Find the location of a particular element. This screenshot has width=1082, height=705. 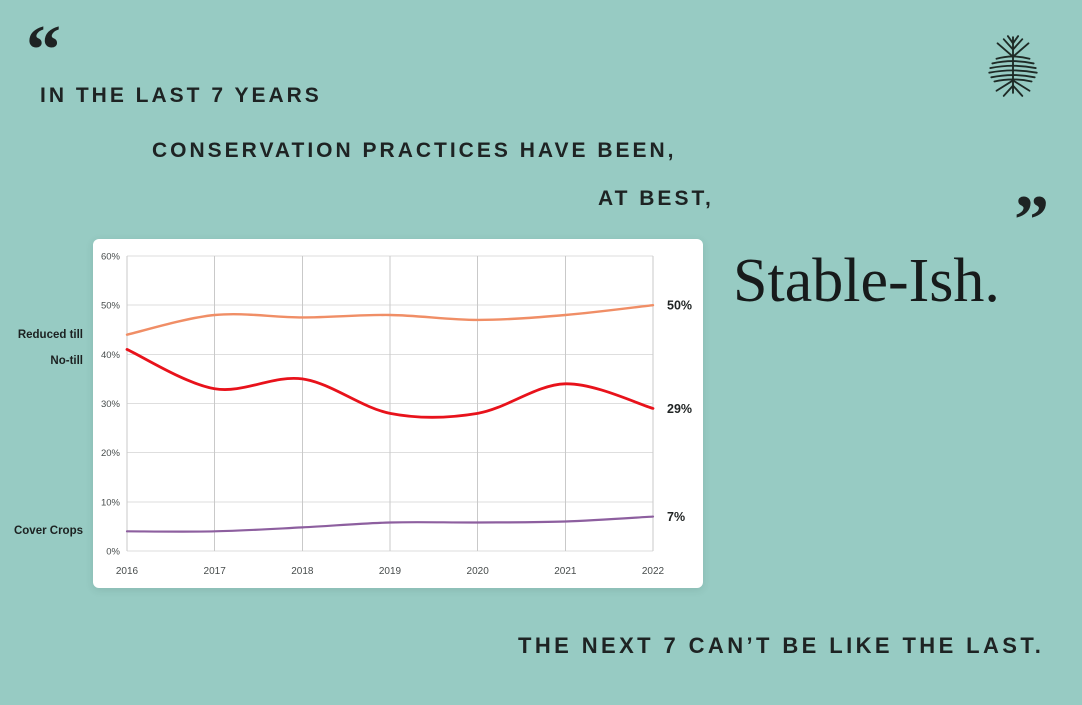

svg-text: 2021 is located at coordinates (565, 571).